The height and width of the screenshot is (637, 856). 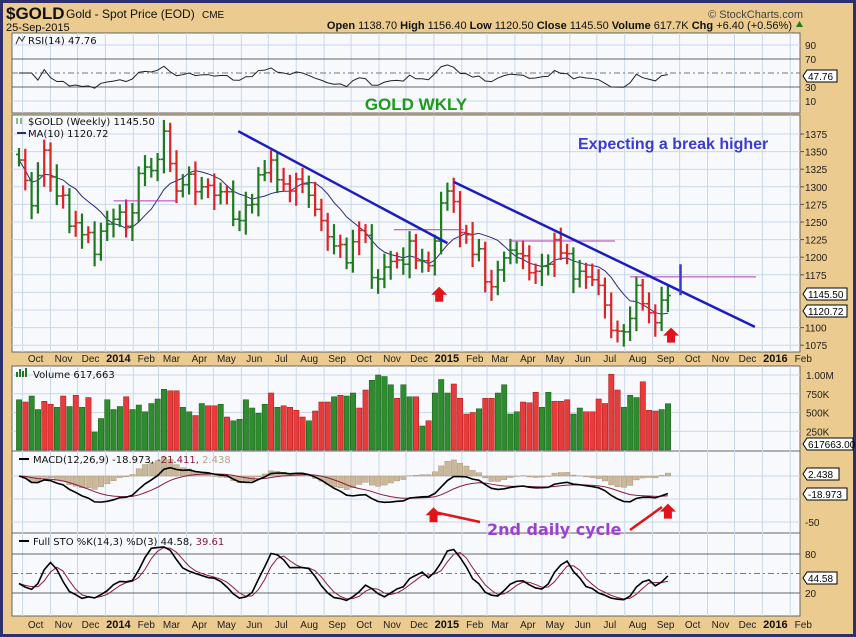 I want to click on open-label: Open, so click(x=341, y=26).